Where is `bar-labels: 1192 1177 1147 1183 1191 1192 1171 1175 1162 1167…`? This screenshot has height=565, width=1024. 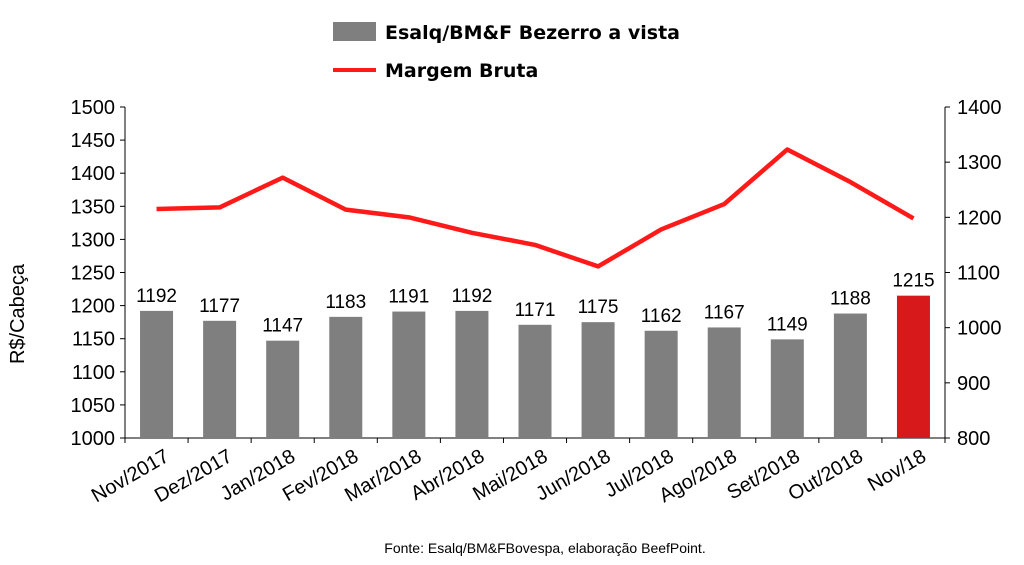 bar-labels: 1192 1177 1147 1183 1191 1192 1171 1175 1162 1167… is located at coordinates (535, 304).